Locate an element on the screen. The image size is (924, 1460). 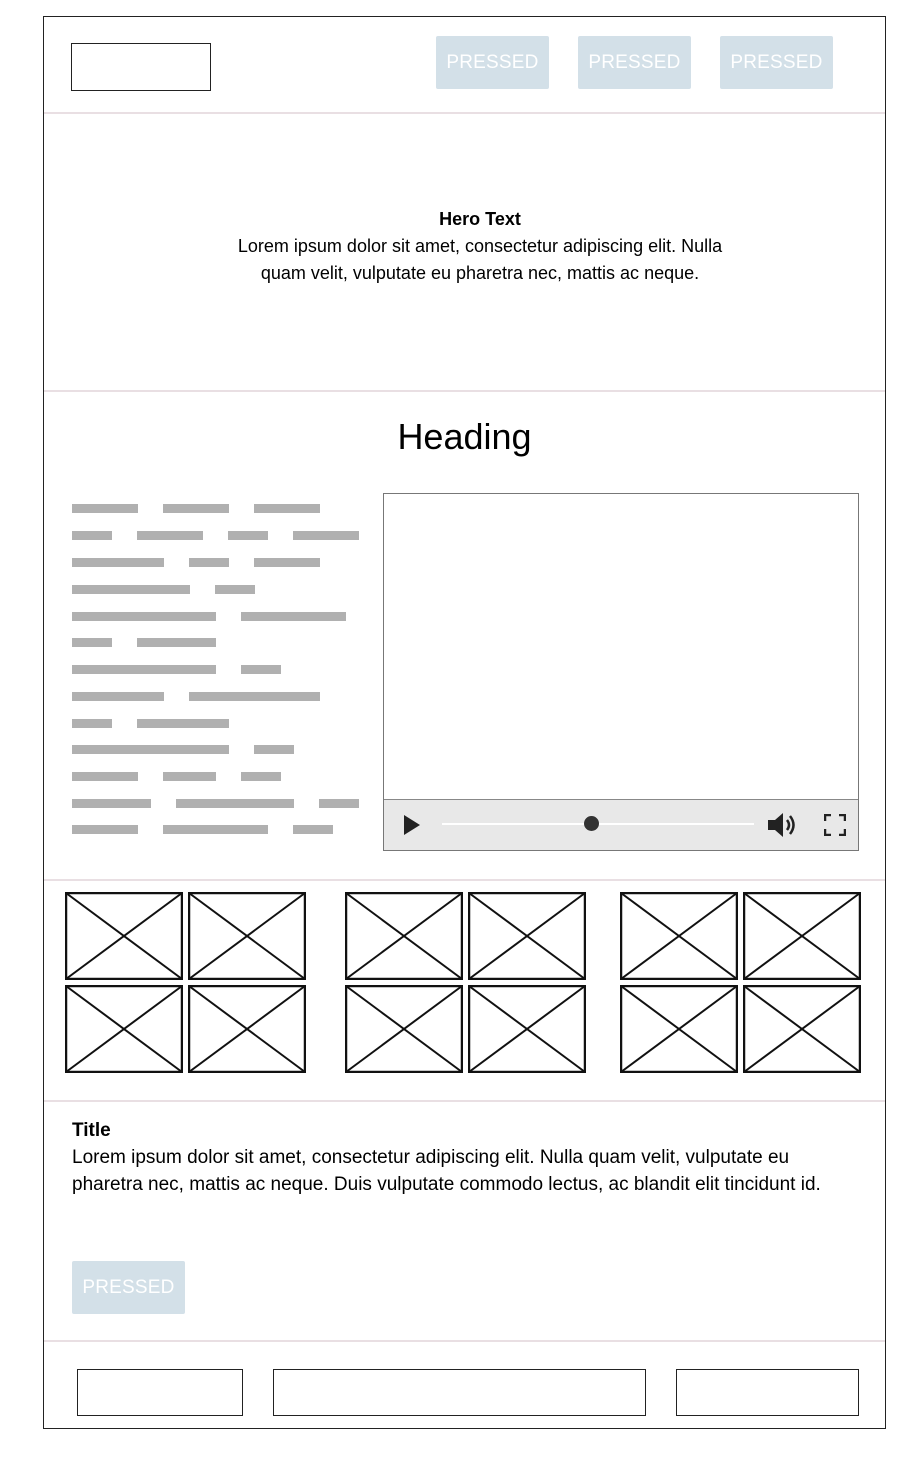
video-controls is located at coordinates (621, 824).